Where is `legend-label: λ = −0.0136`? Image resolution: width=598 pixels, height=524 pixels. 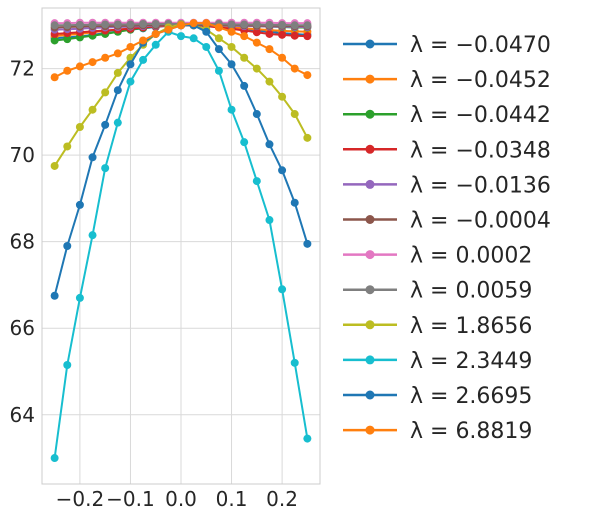 legend-label: λ = −0.0136 is located at coordinates (480, 185).